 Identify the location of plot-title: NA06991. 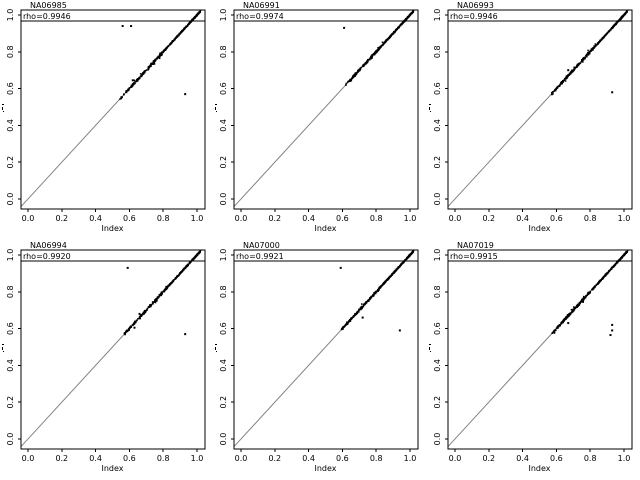
(261, 5).